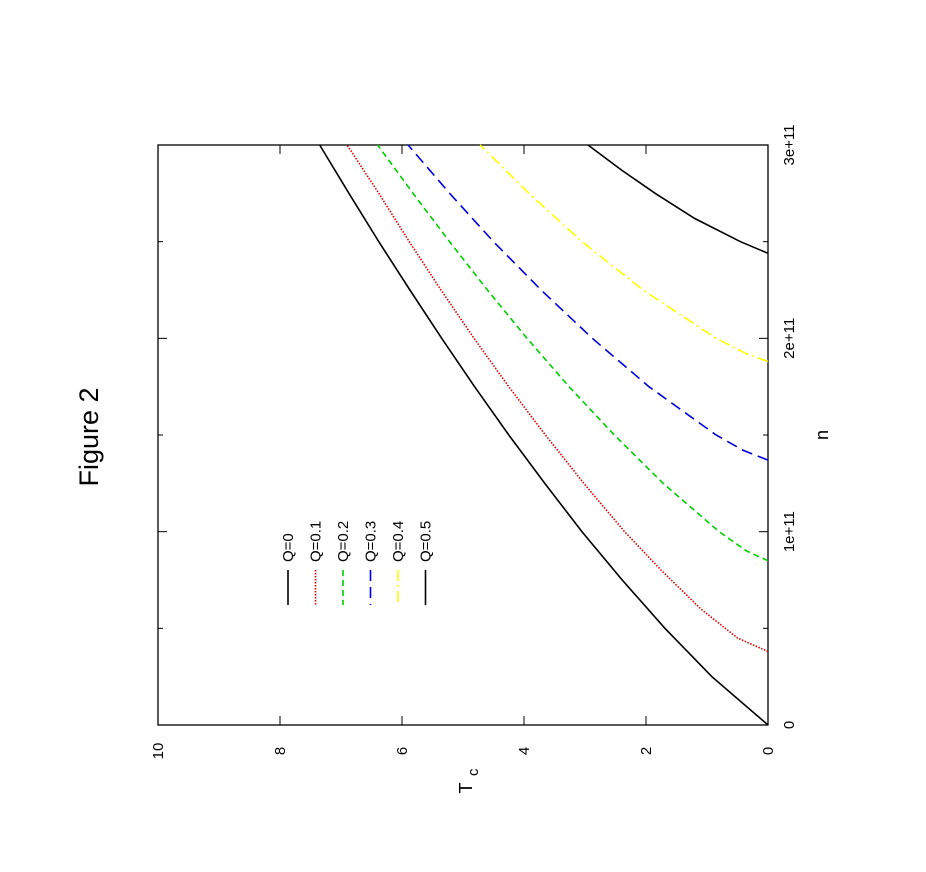 This screenshot has width=926, height=872. What do you see at coordinates (524, 751) in the screenshot?
I see `y-tick-label: 4` at bounding box center [524, 751].